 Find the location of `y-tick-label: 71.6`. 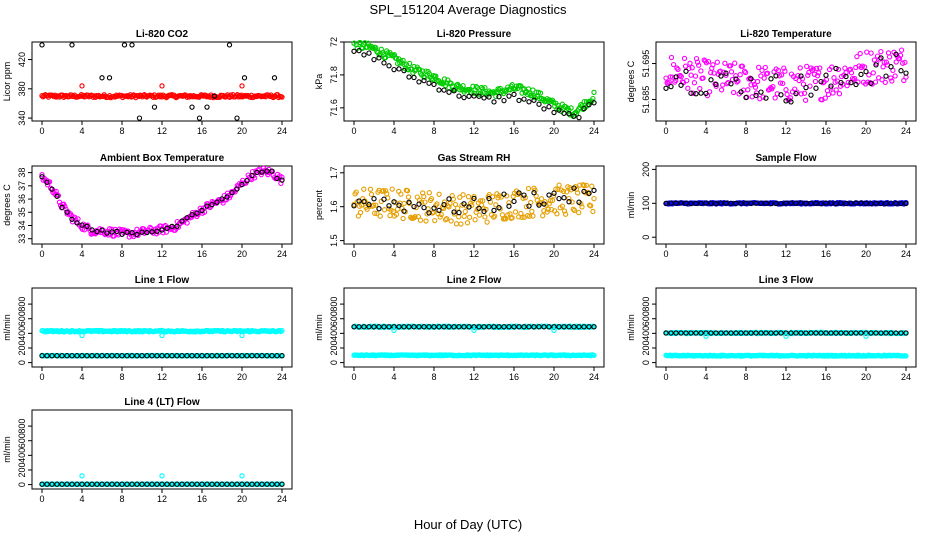

y-tick-label: 71.6 is located at coordinates (334, 108).